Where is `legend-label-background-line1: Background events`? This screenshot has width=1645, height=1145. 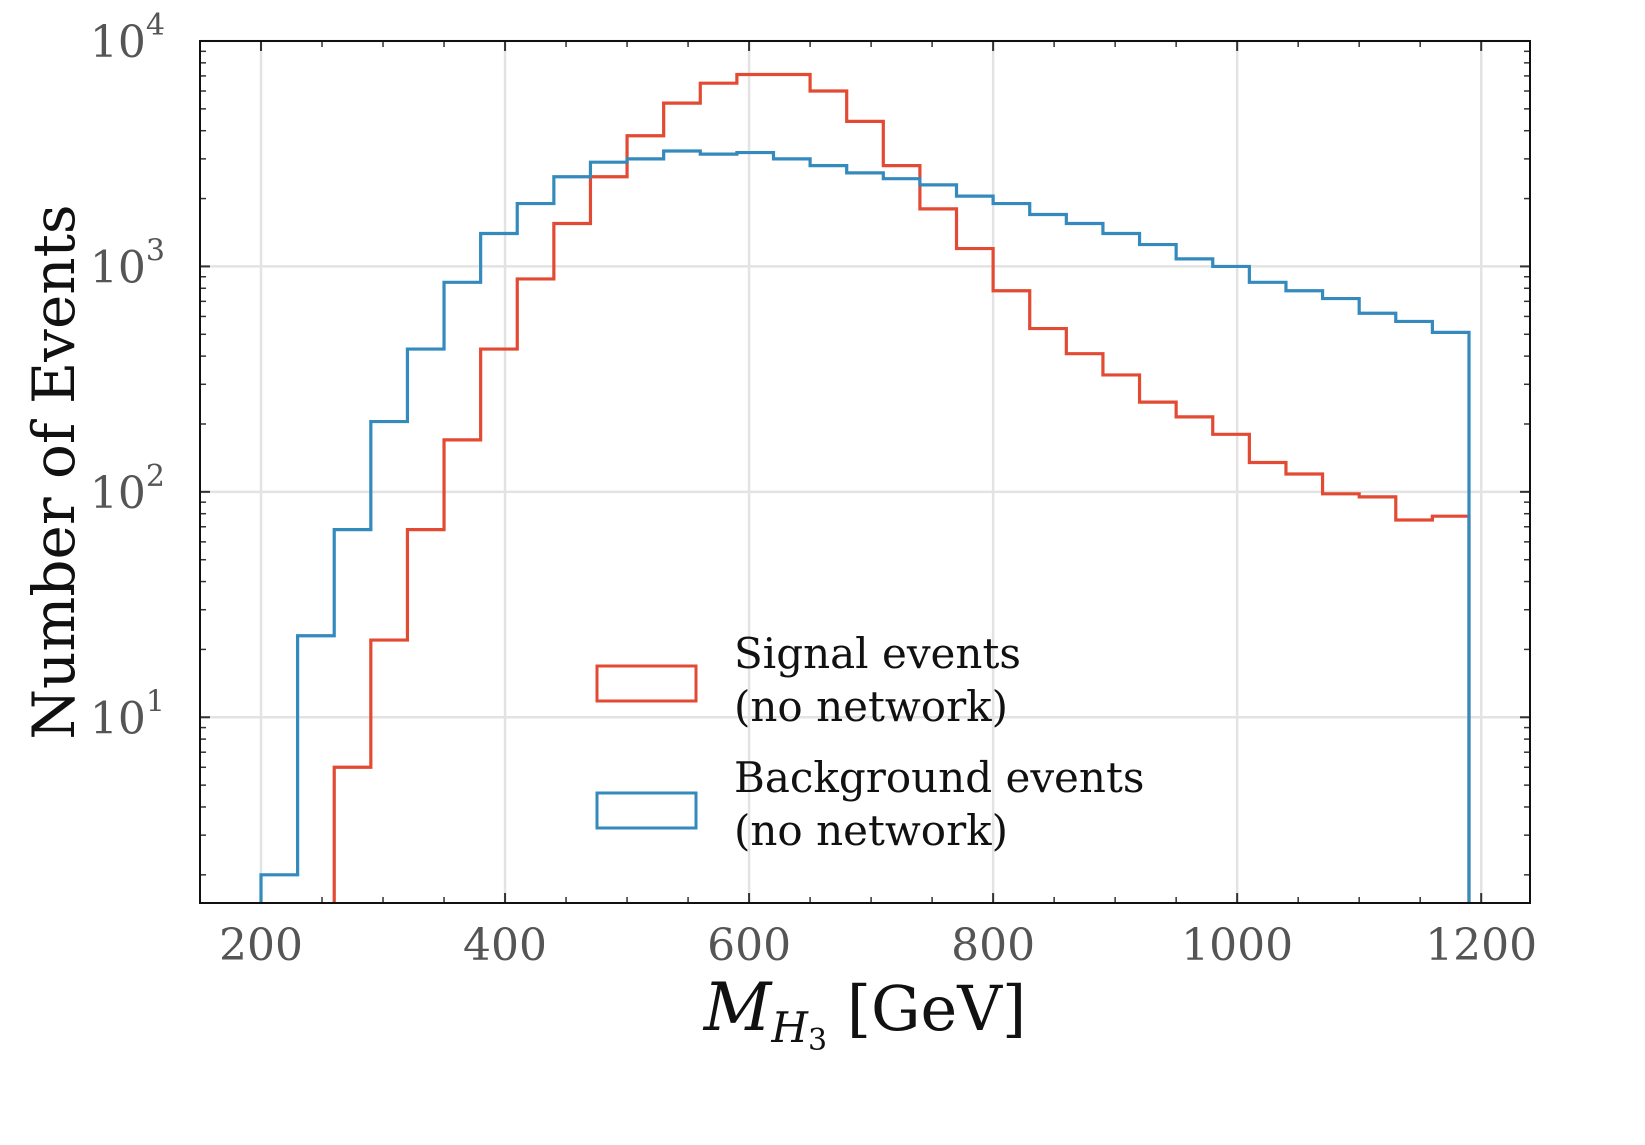 legend-label-background-line1: Background events is located at coordinates (939, 777).